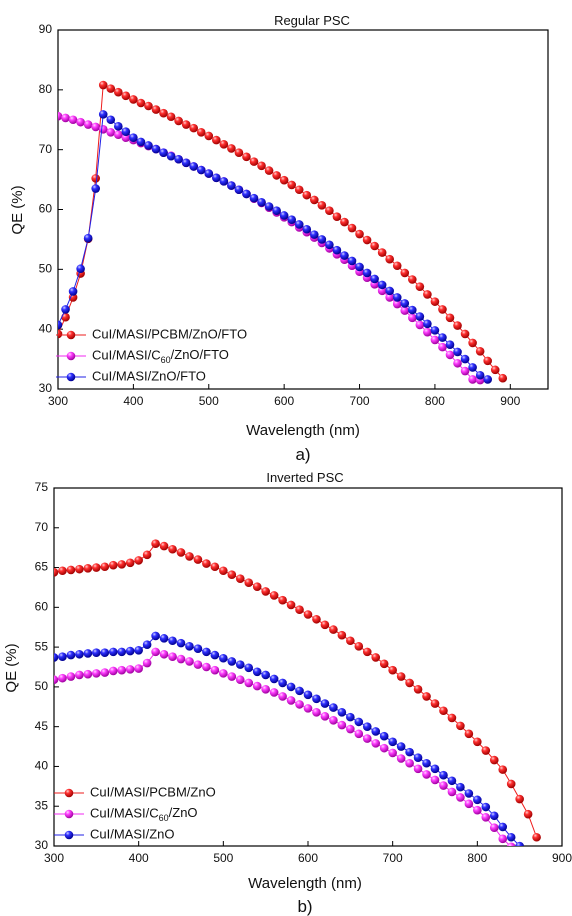 The height and width of the screenshot is (916, 572). What do you see at coordinates (42, 646) in the screenshot?
I see `y-tick-label: 55` at bounding box center [42, 646].